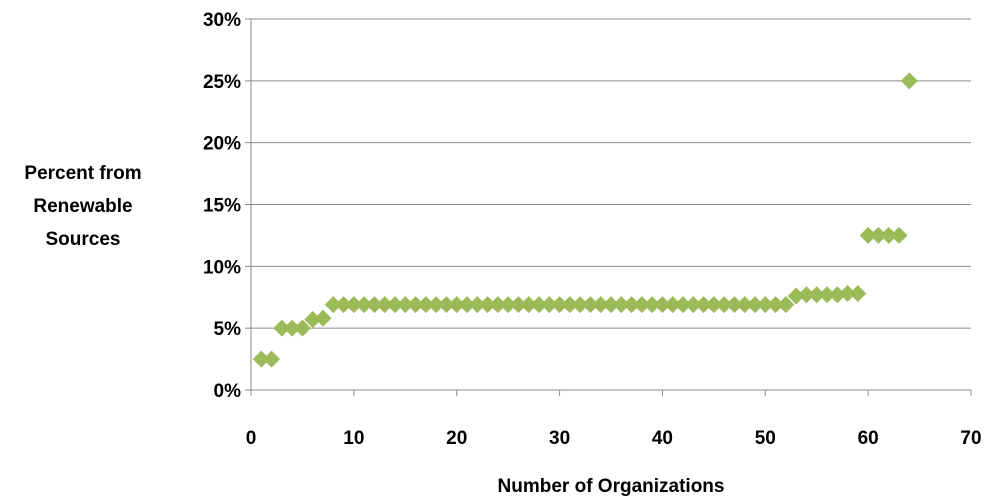 Image resolution: width=990 pixels, height=498 pixels. I want to click on y-tick-label: 15%, so click(222, 206).